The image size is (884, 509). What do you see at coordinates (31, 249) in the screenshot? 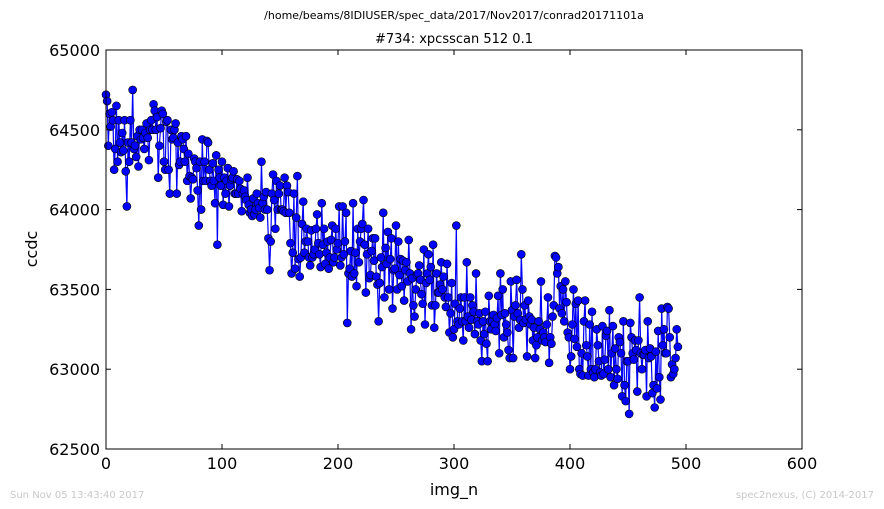
I see `y-axis-label: ccdc` at bounding box center [31, 249].